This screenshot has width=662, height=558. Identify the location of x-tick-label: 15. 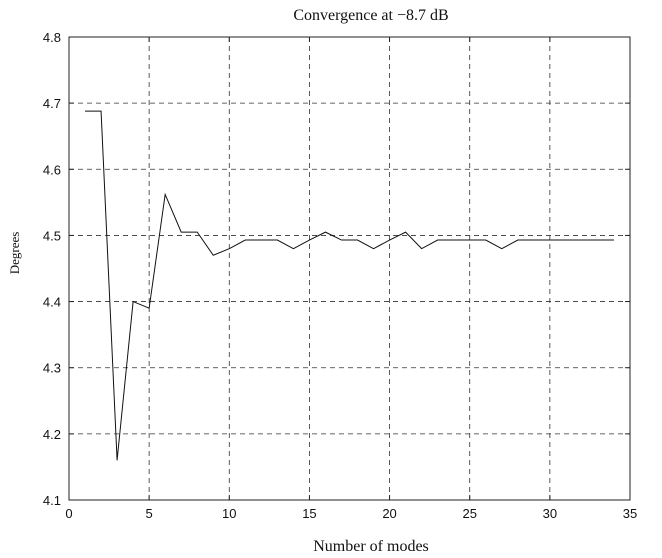
(309, 513).